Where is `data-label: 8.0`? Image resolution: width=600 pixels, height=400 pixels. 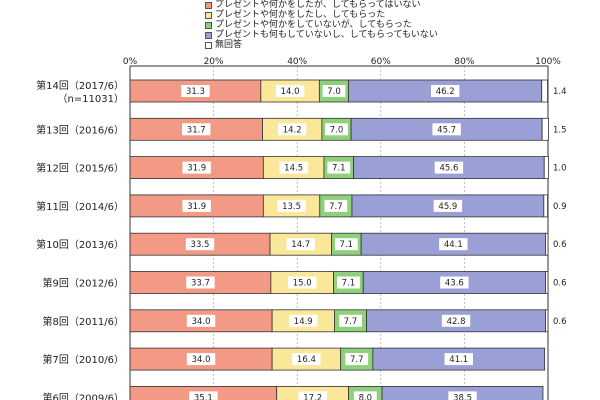
data-label: 8.0 is located at coordinates (366, 396).